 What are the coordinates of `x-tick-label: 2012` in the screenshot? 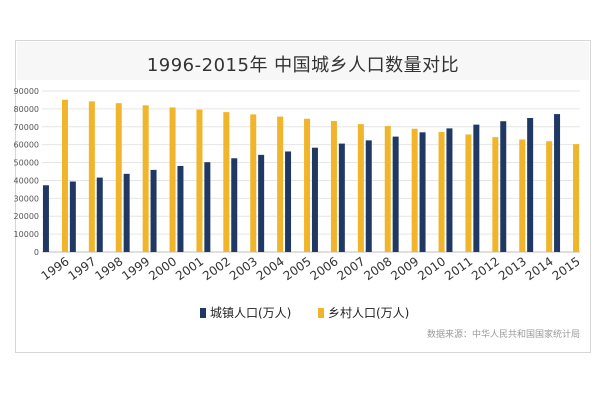 It's located at (485, 268).